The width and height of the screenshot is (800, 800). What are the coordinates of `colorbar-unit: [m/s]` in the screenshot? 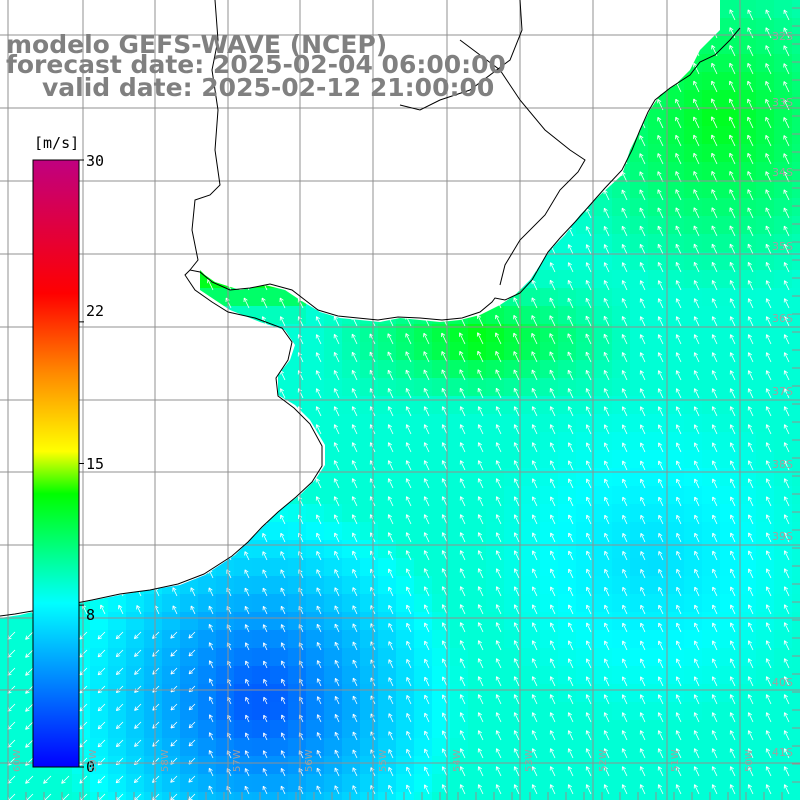 It's located at (57, 143).